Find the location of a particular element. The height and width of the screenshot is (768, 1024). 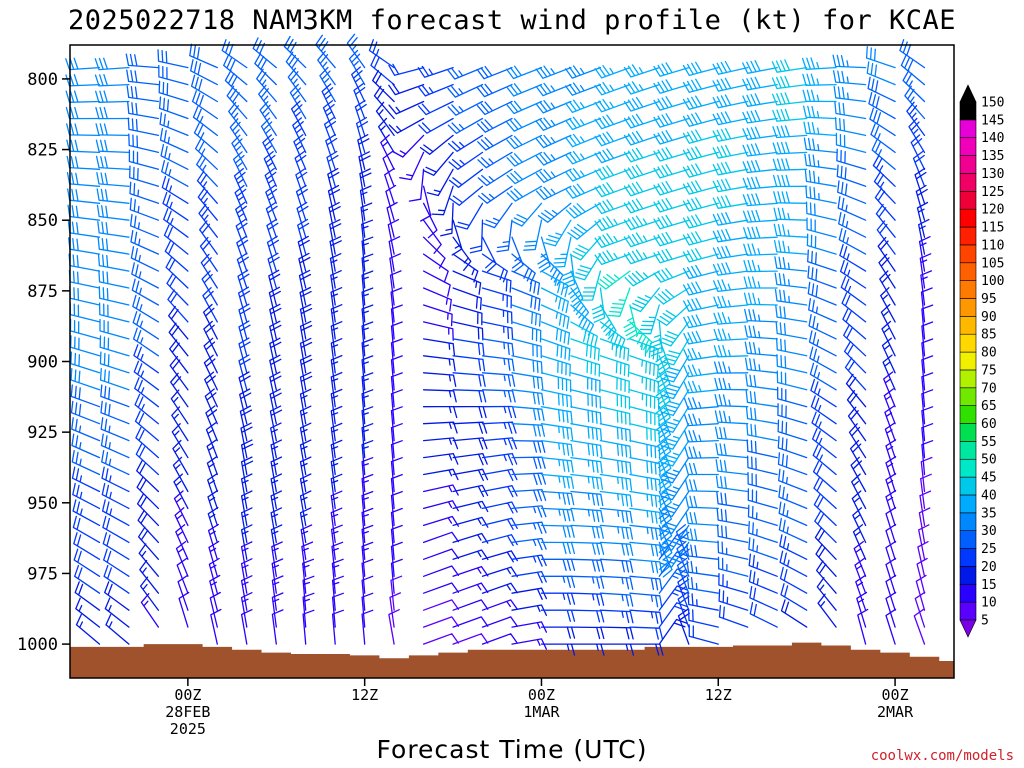

credit-text: coolwx.com/models is located at coordinates (942, 756).